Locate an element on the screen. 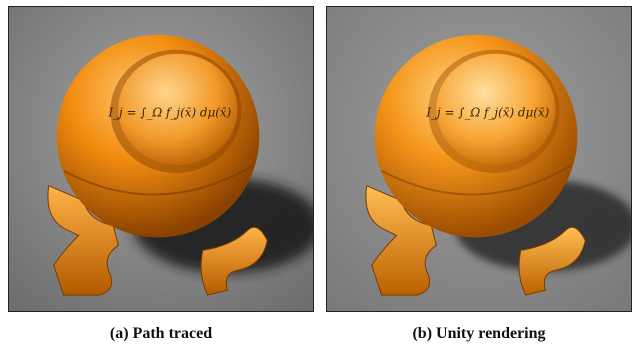 This screenshot has height=356, width=638. caption-label: (a) is located at coordinates (119, 333).